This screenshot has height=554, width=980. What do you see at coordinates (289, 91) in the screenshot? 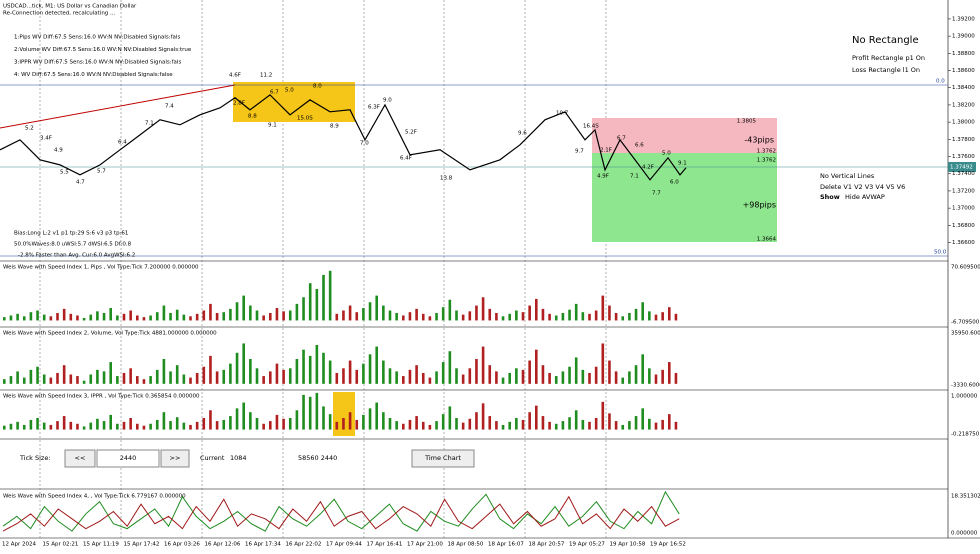
I see `wave-label: 5.0` at bounding box center [289, 91].